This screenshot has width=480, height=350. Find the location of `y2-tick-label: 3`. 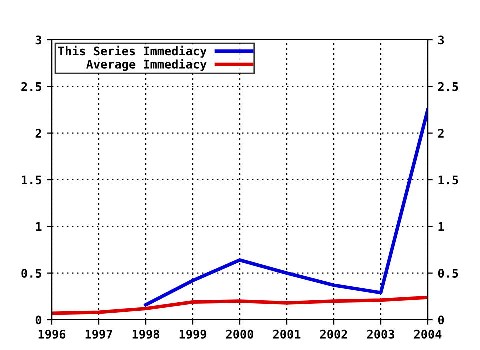

y2-tick-label: 3 is located at coordinates (441, 40).